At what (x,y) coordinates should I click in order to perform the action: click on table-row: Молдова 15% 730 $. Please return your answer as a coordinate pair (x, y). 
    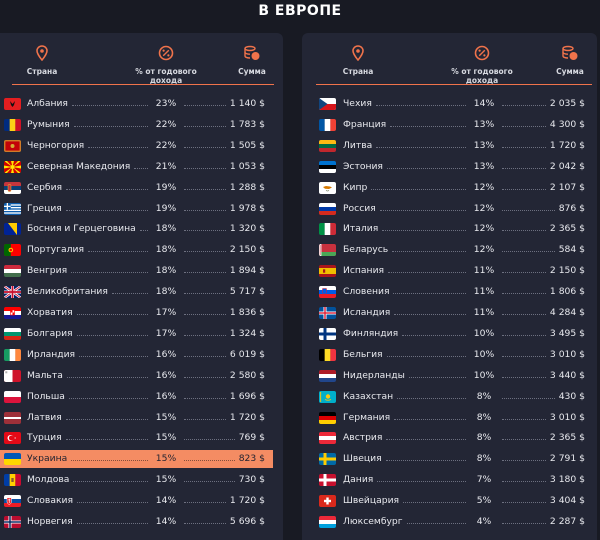
    Looking at the image, I should click on (141, 480).